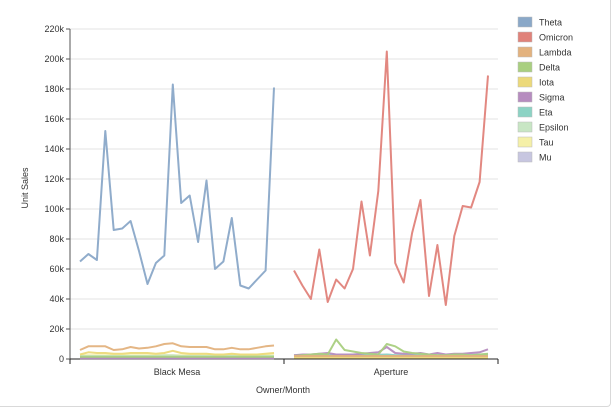 This screenshot has width=615, height=411. I want to click on legend-swatch-epsilon, so click(525, 127).